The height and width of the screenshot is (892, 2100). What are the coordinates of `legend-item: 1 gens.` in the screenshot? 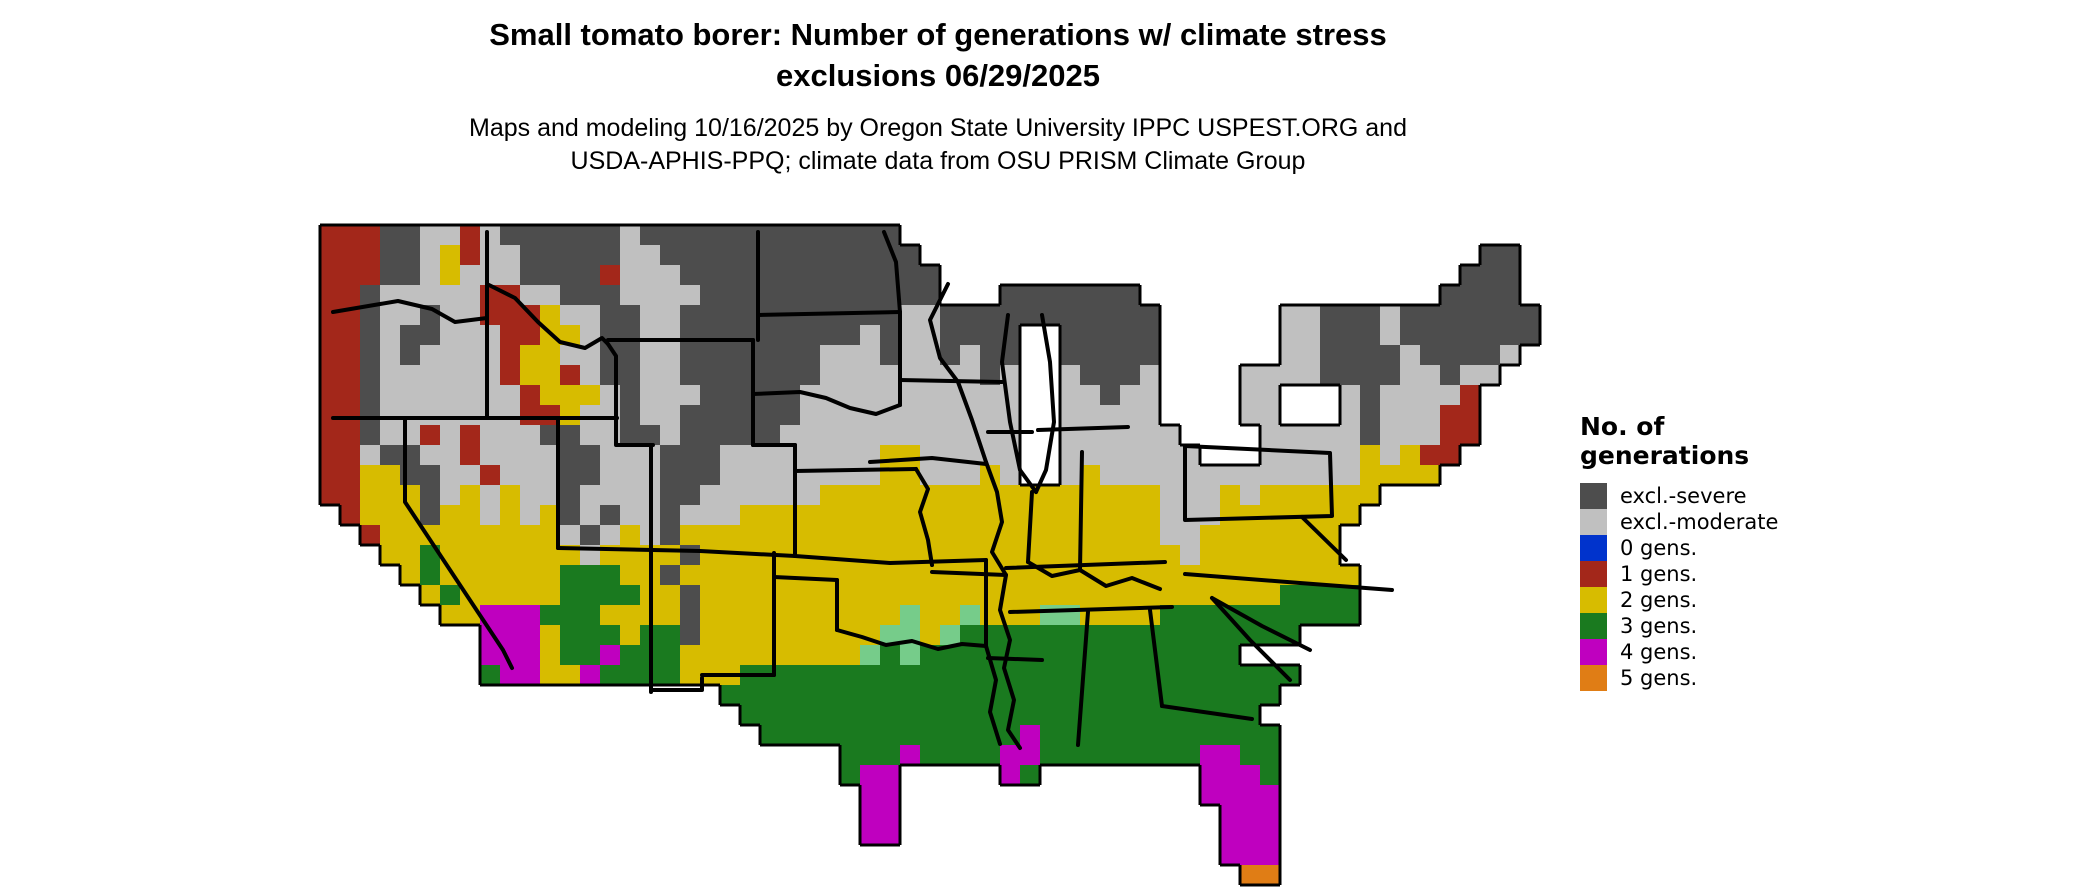 It's located at (1679, 574).